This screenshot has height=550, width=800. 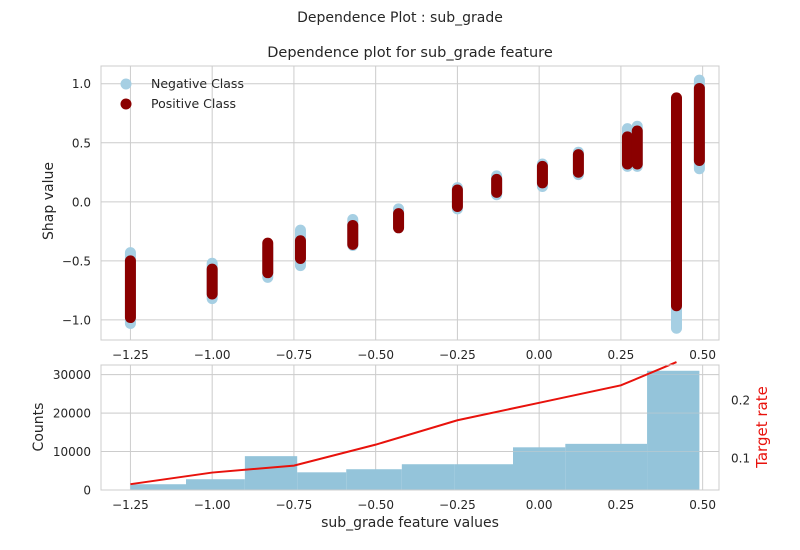 What do you see at coordinates (400, 18) in the screenshot?
I see `figure-suptitle: Dependence Plot : sub_grade` at bounding box center [400, 18].